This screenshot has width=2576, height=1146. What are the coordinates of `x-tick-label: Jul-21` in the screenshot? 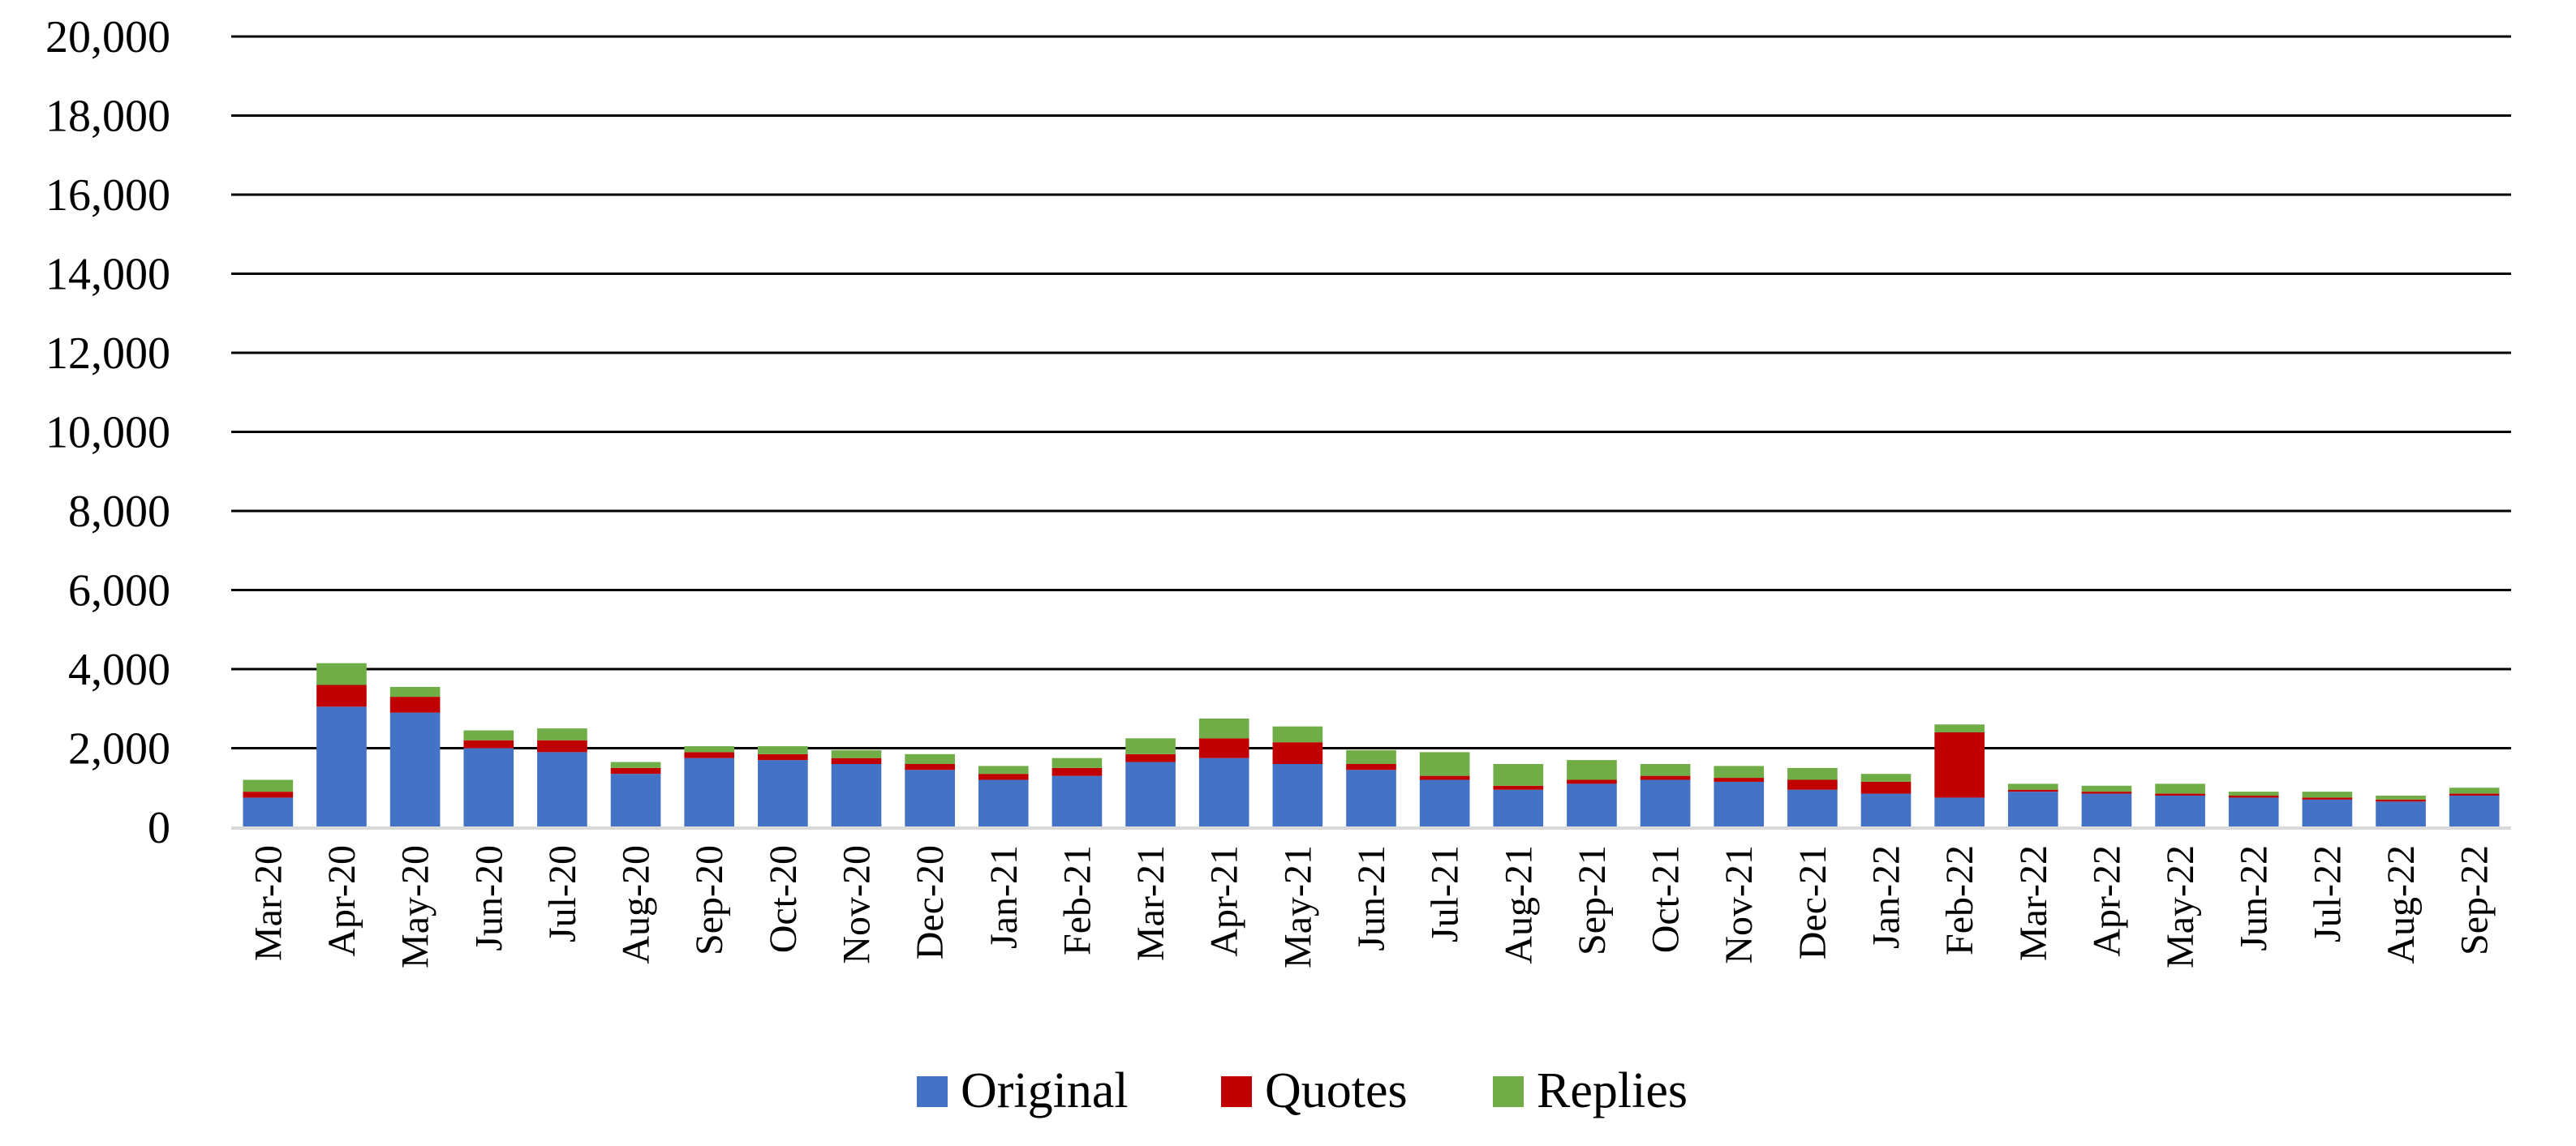 It's located at (1445, 894).